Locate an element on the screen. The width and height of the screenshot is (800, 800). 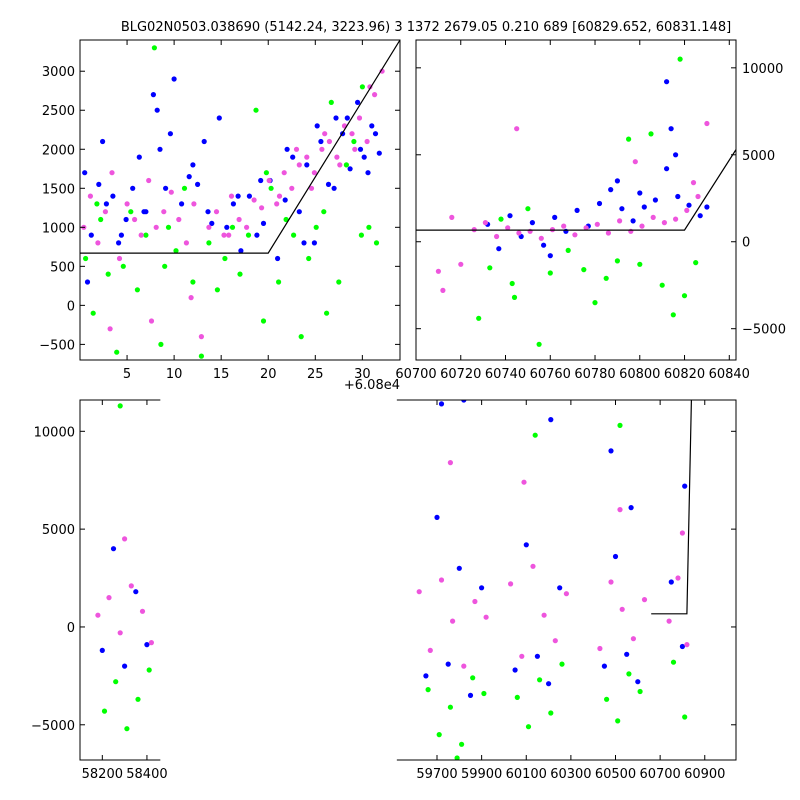
y-tick-label: 10000 is located at coordinates (762, 69).